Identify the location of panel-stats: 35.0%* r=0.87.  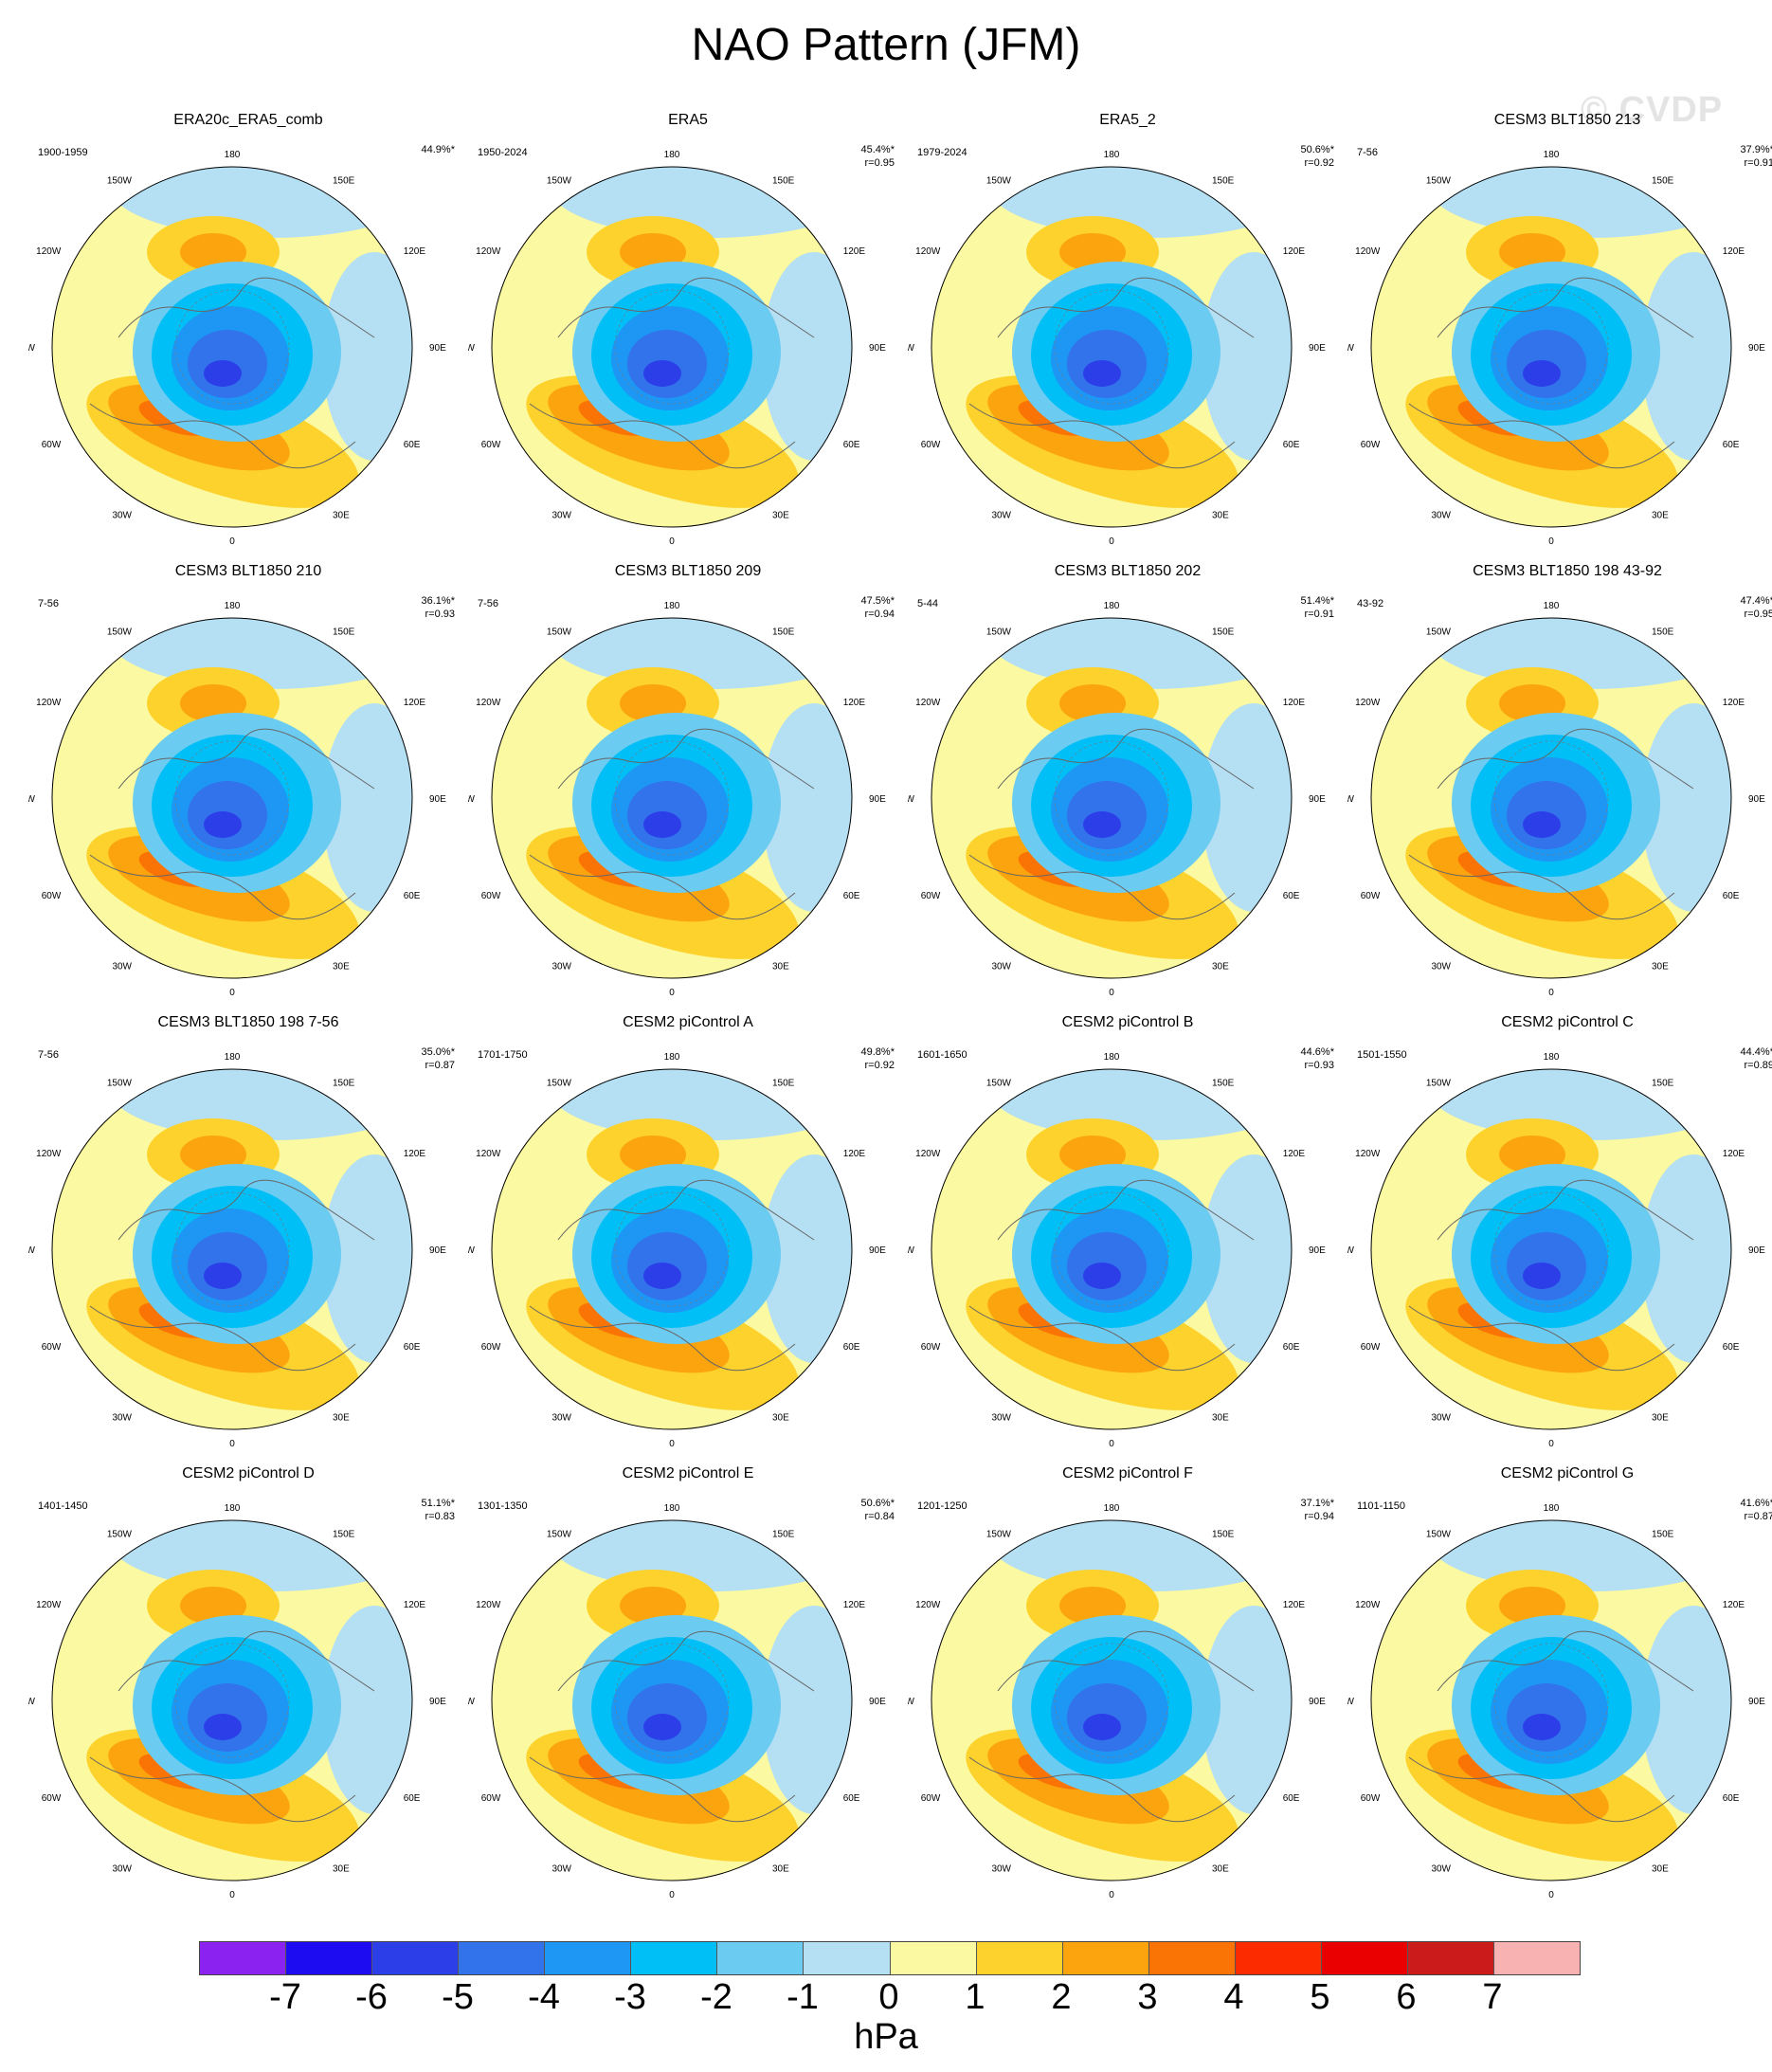
(438, 1058).